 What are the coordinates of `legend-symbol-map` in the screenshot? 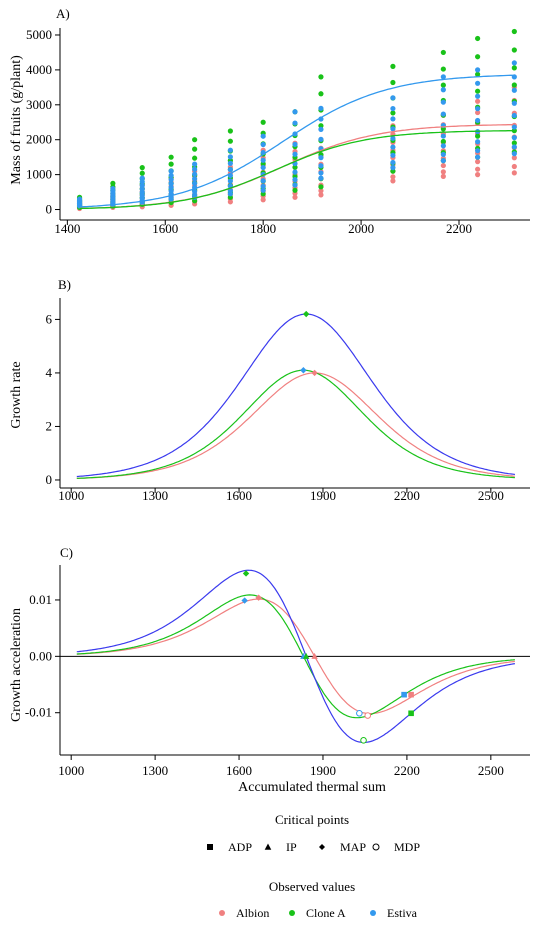 It's located at (322, 847).